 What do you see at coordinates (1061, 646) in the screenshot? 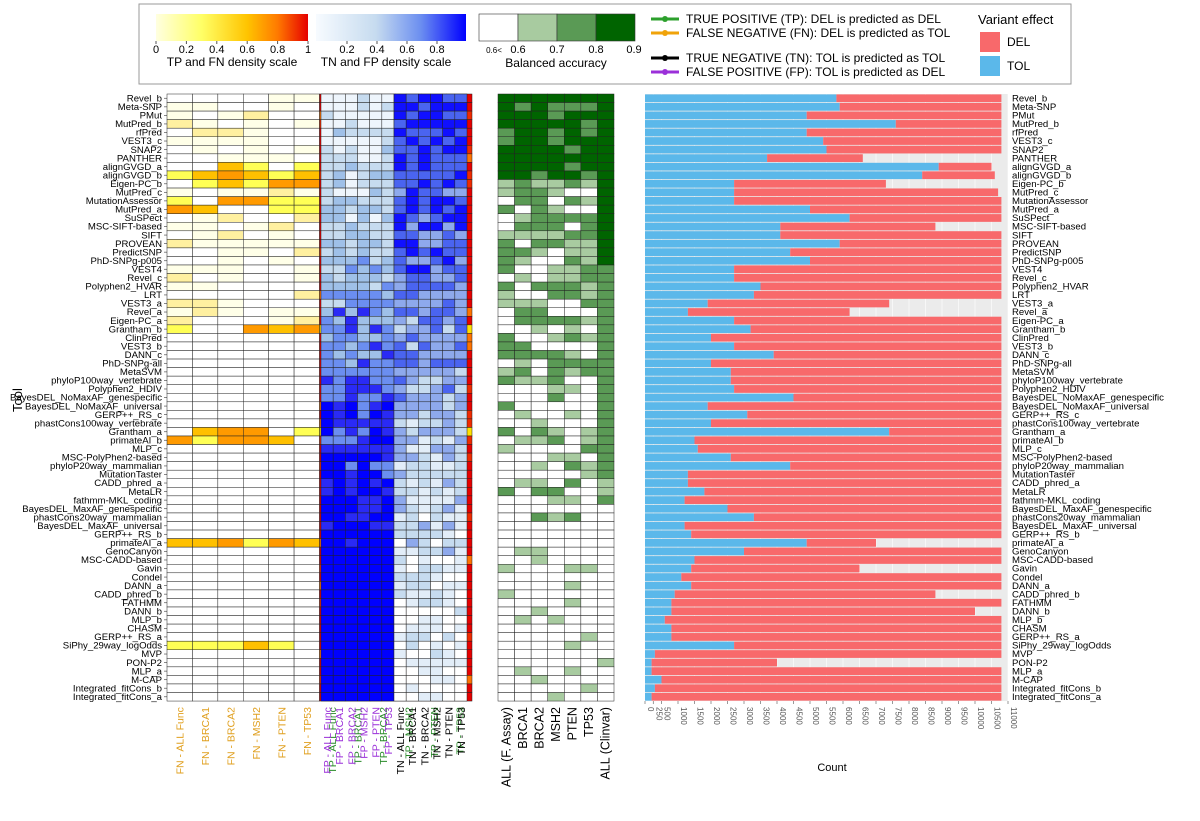
I see `tool-label-right: SiPhy_29way_logOdds` at bounding box center [1061, 646].